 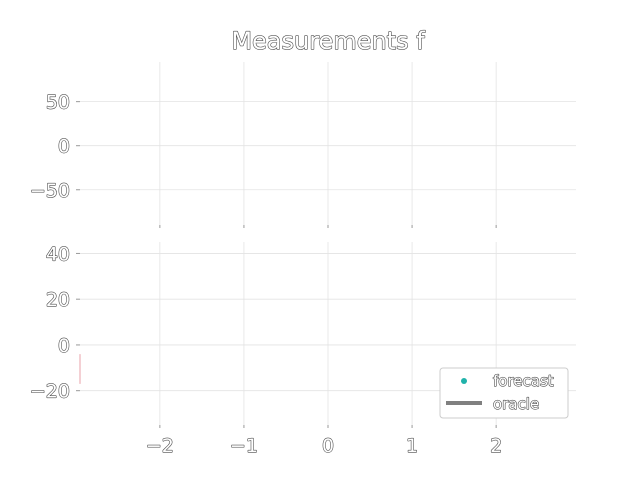 I want to click on legend-oracle-label: oracle, so click(x=516, y=404).